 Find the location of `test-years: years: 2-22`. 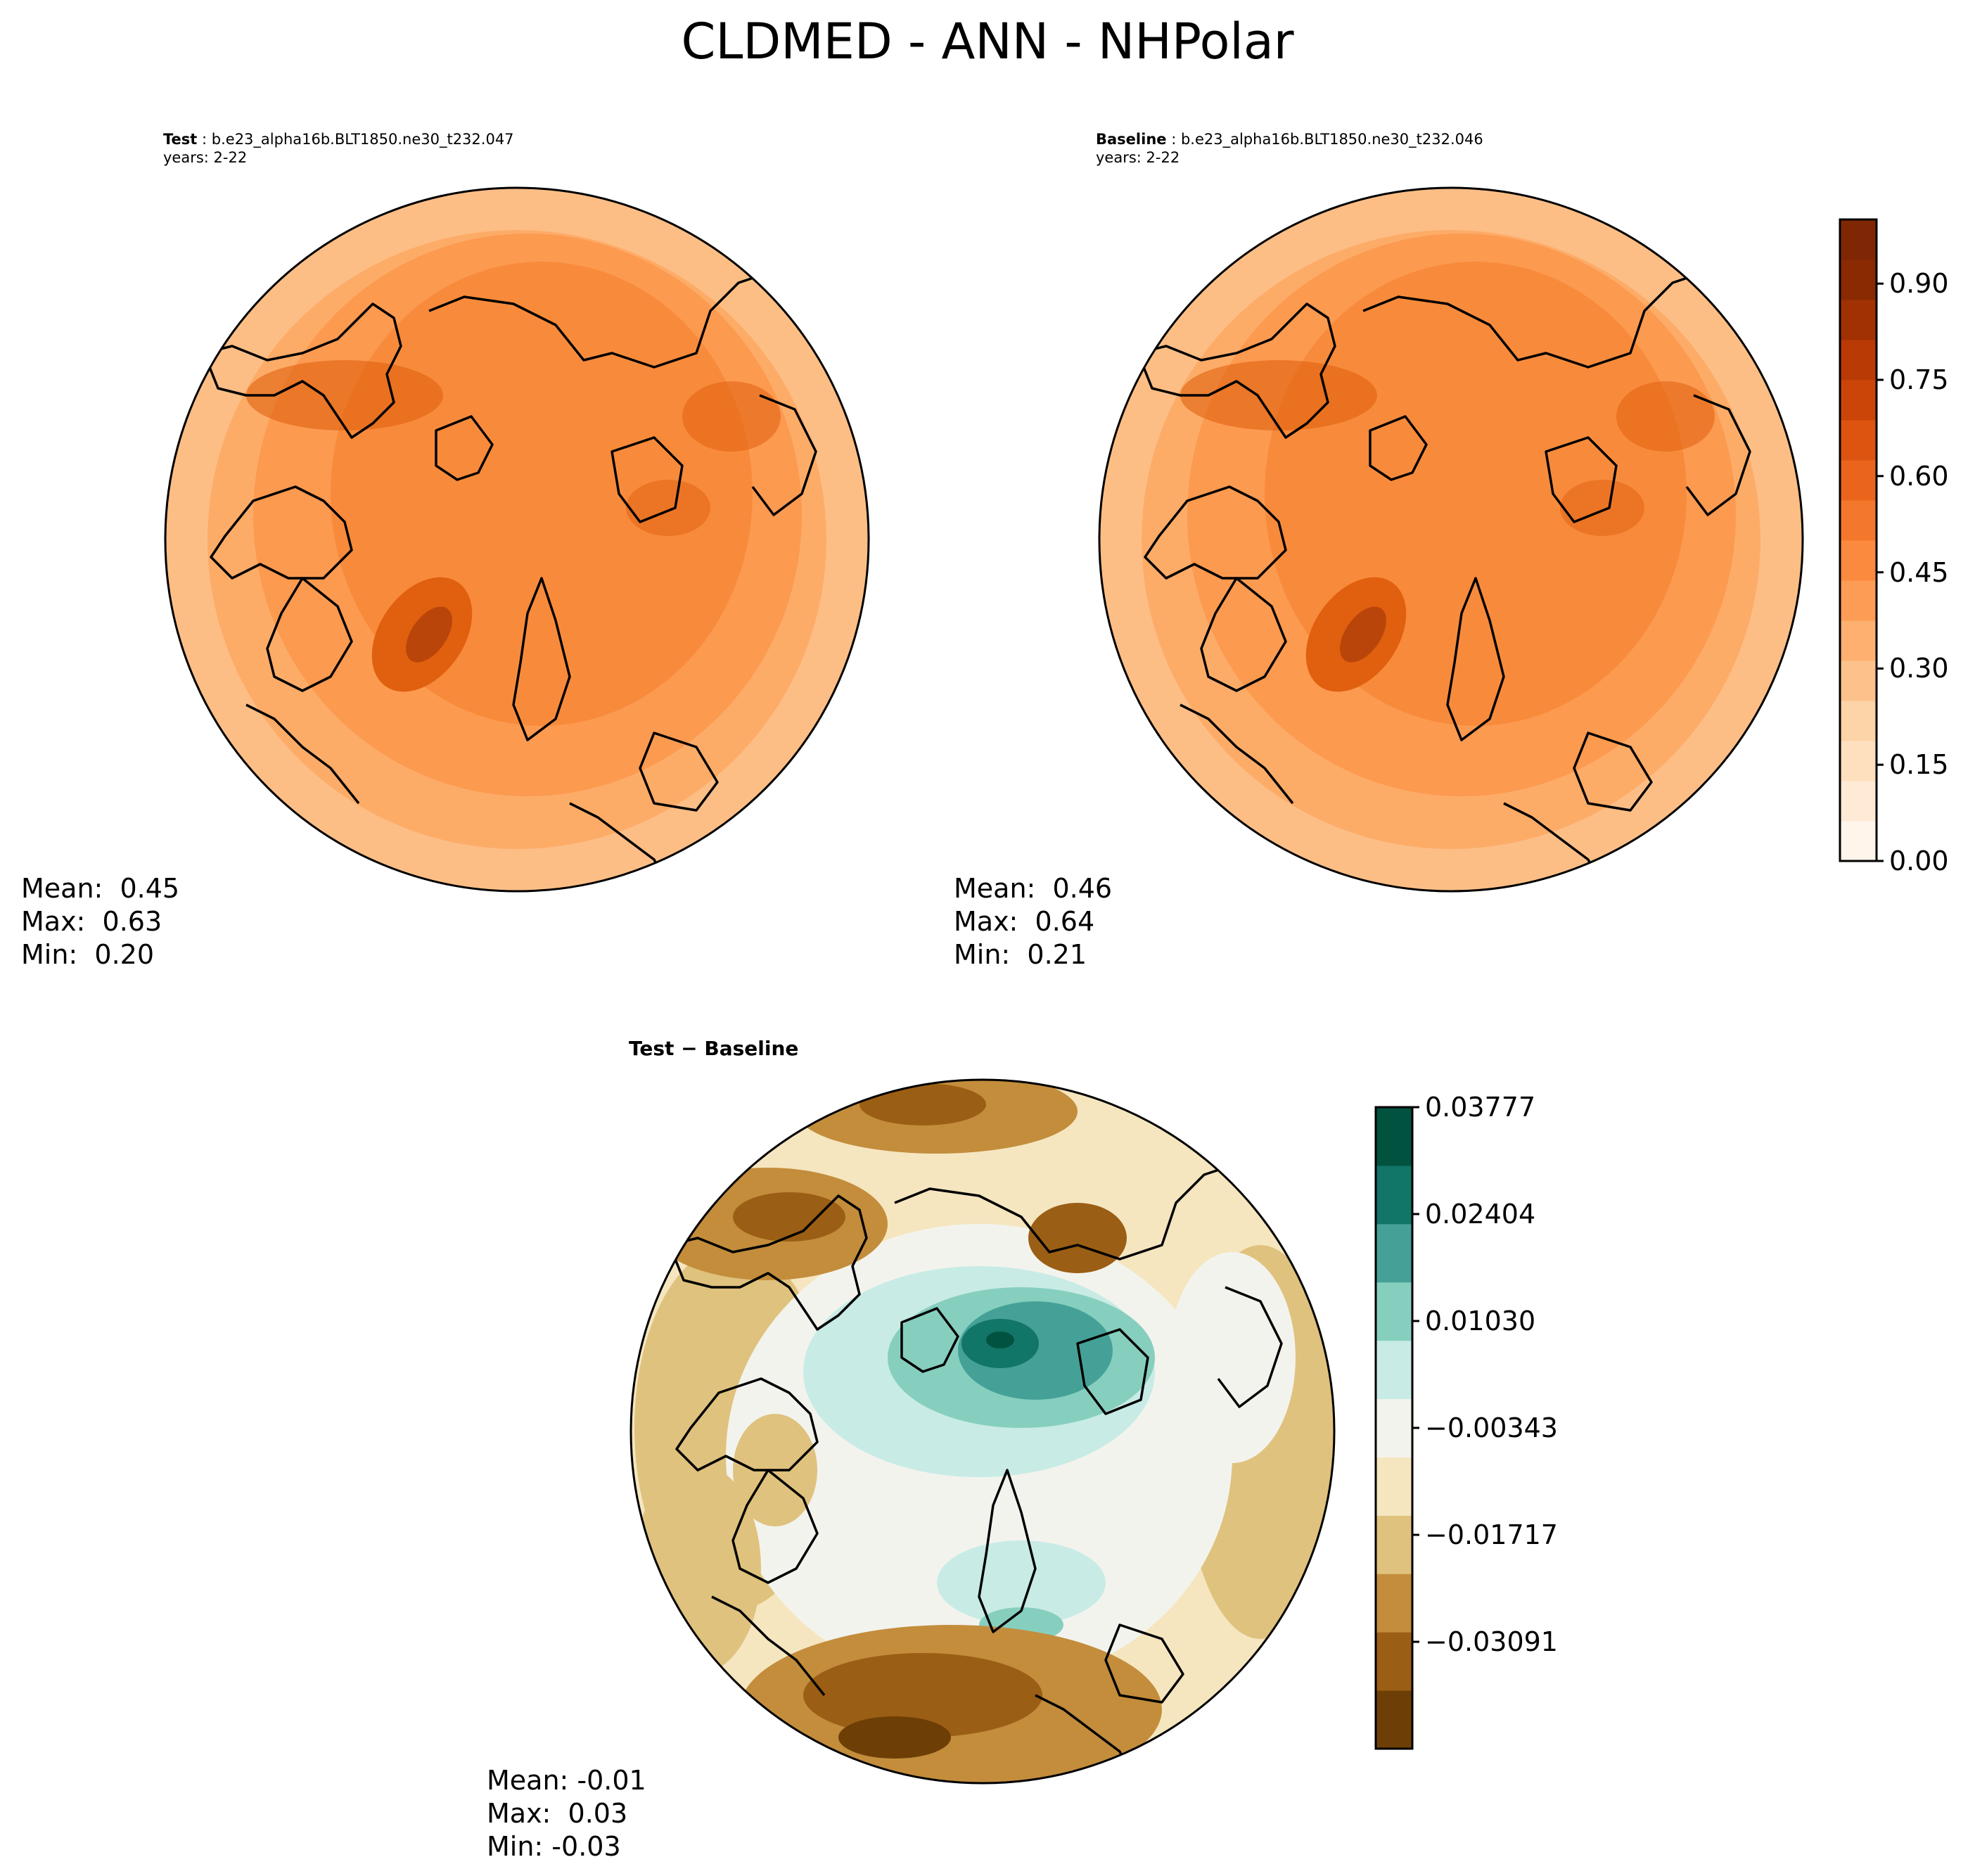

test-years: years: 2-22 is located at coordinates (205, 157).